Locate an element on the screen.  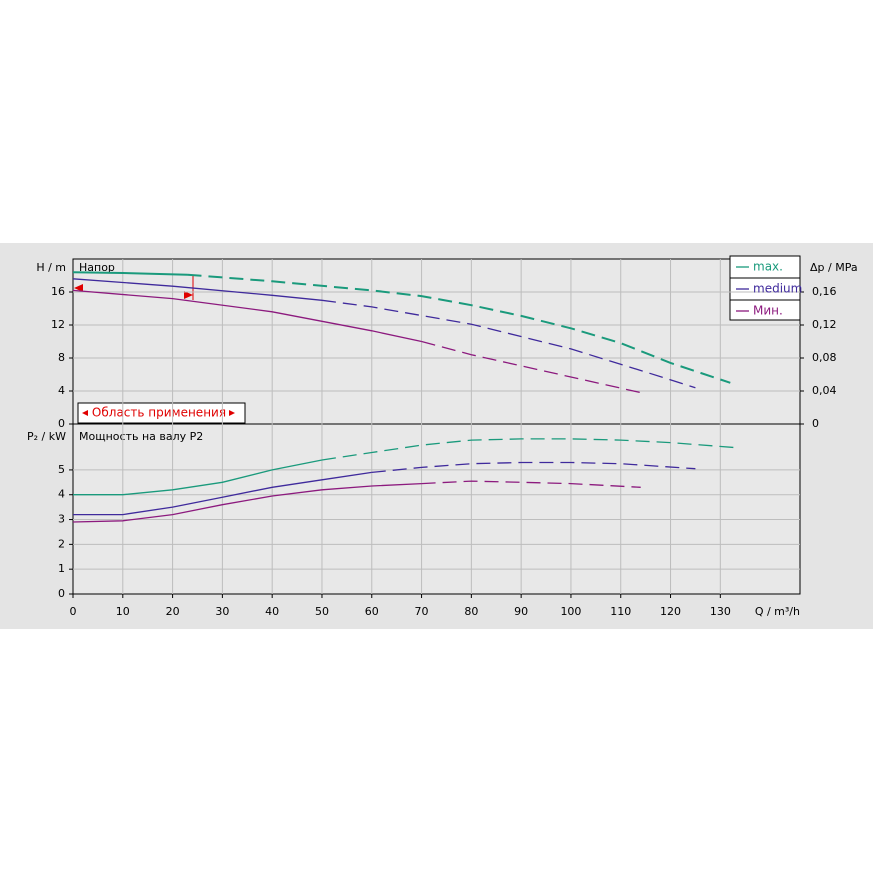
x-tick-label: 90 is located at coordinates (521, 611).